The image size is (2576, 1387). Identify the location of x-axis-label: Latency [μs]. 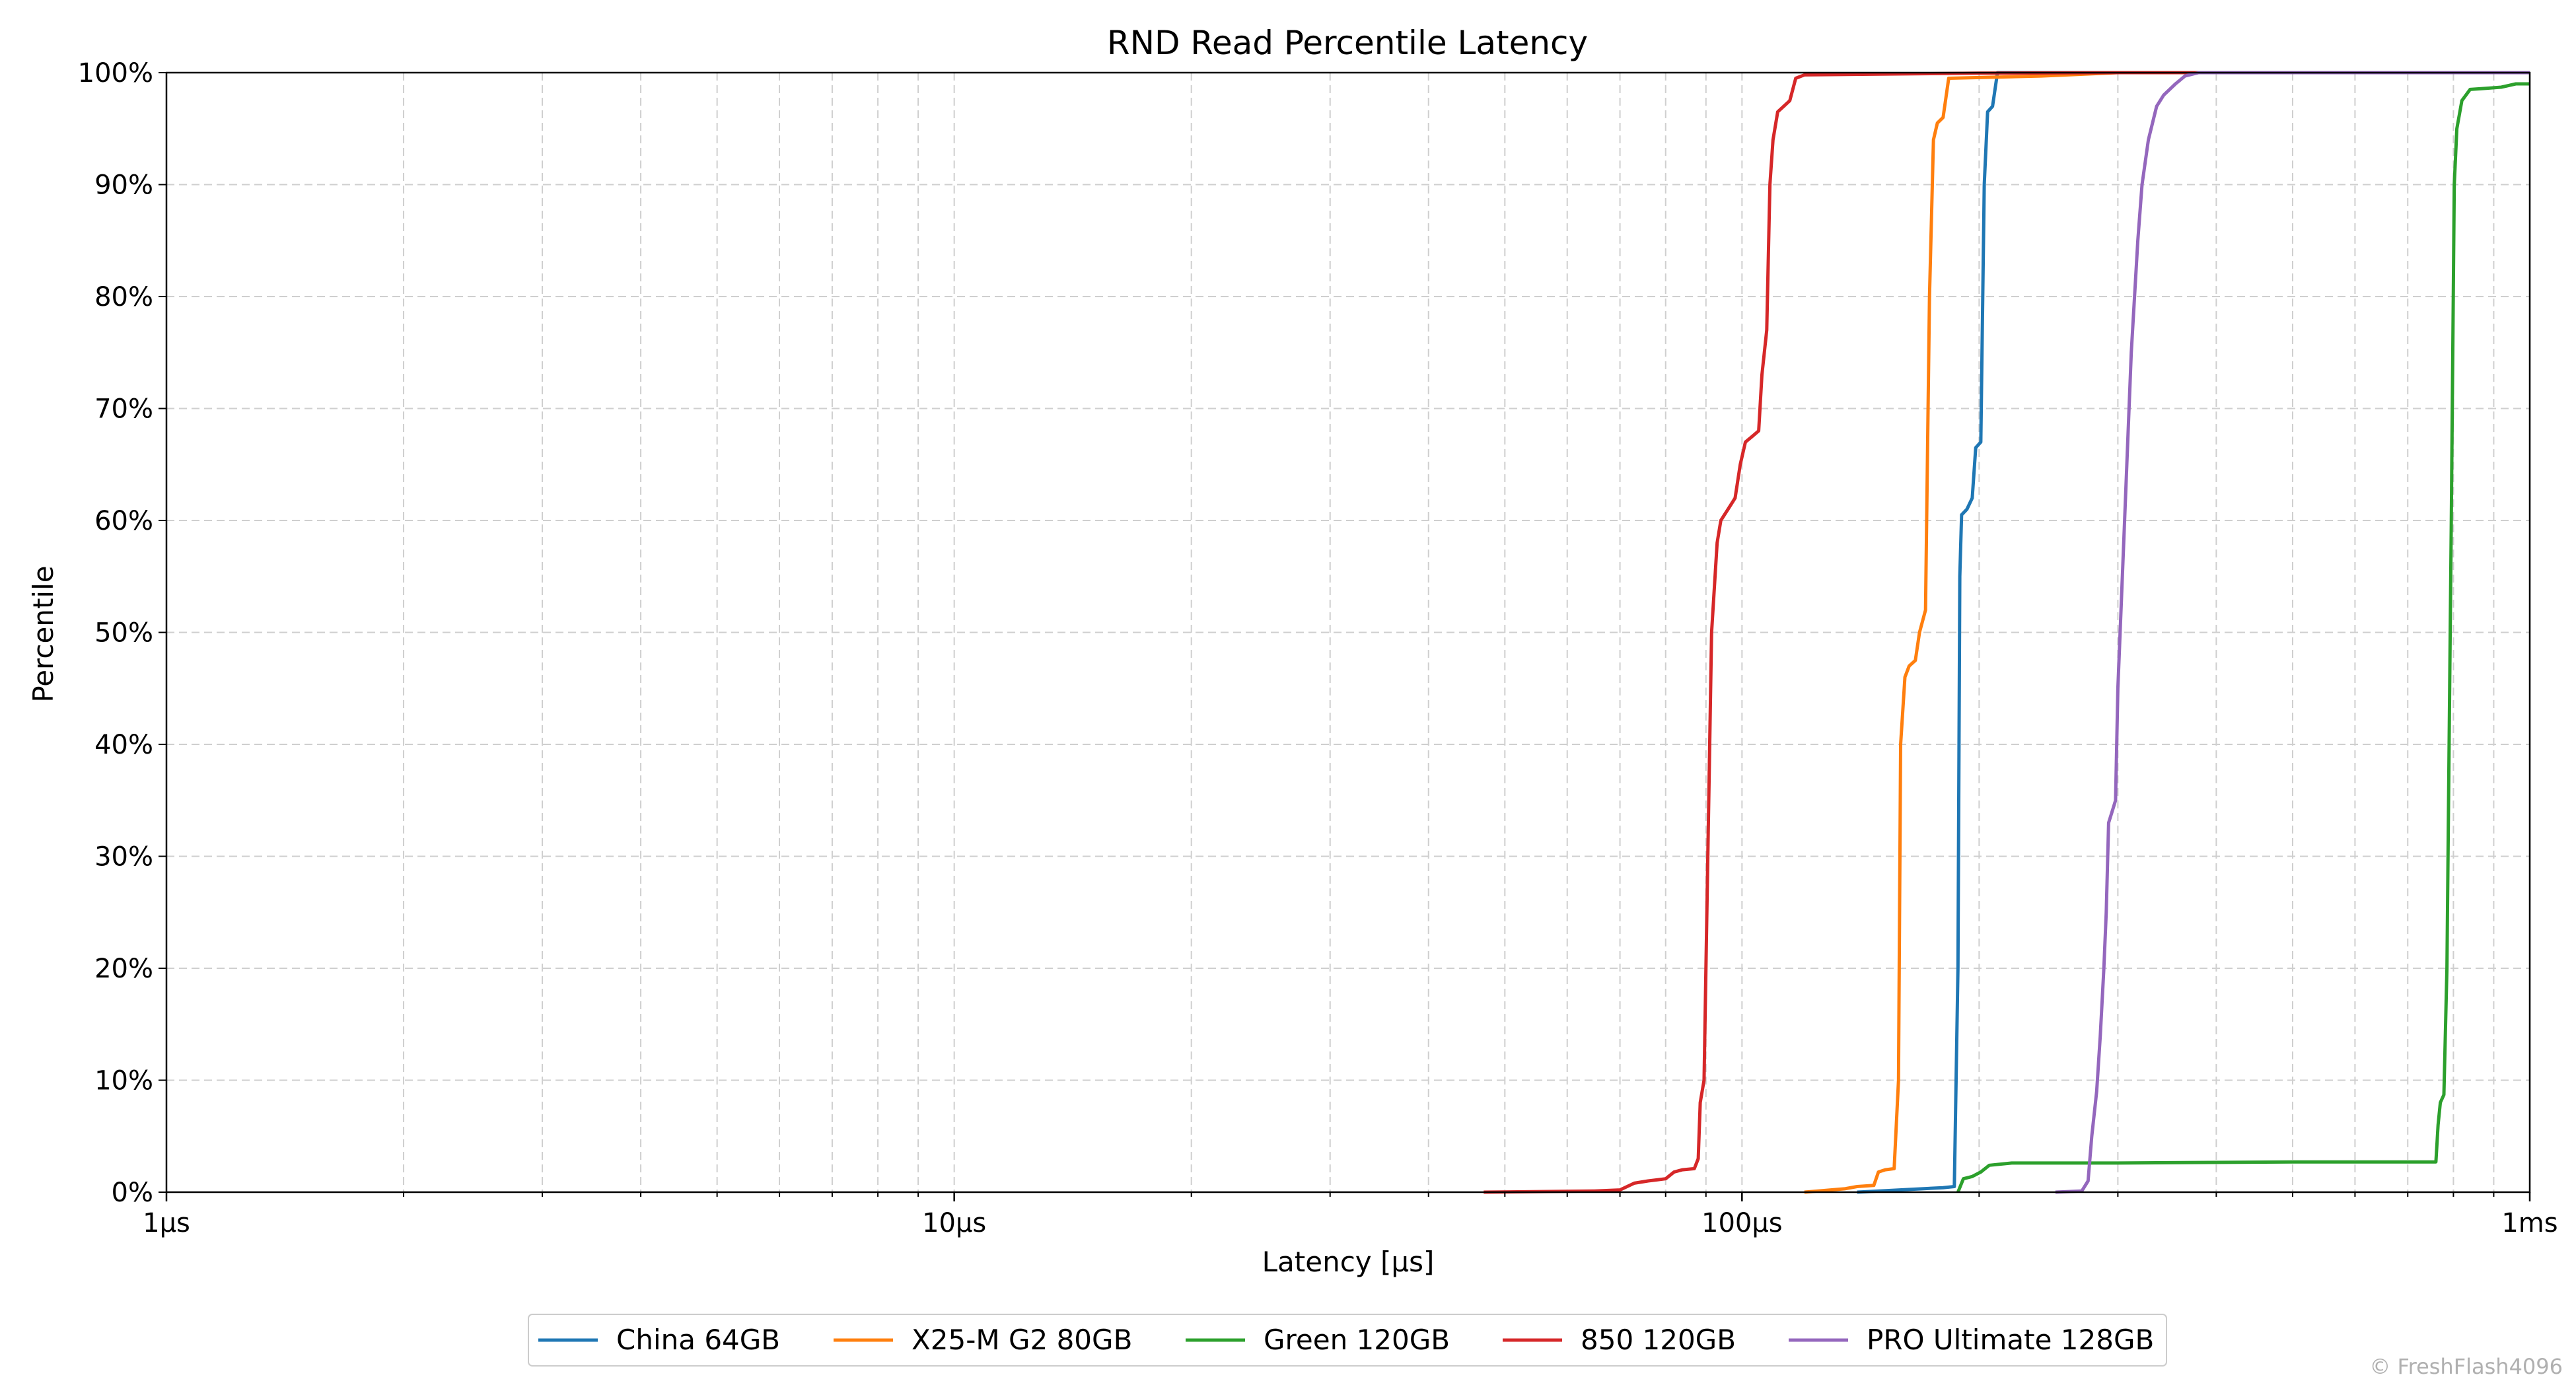
(1349, 1262).